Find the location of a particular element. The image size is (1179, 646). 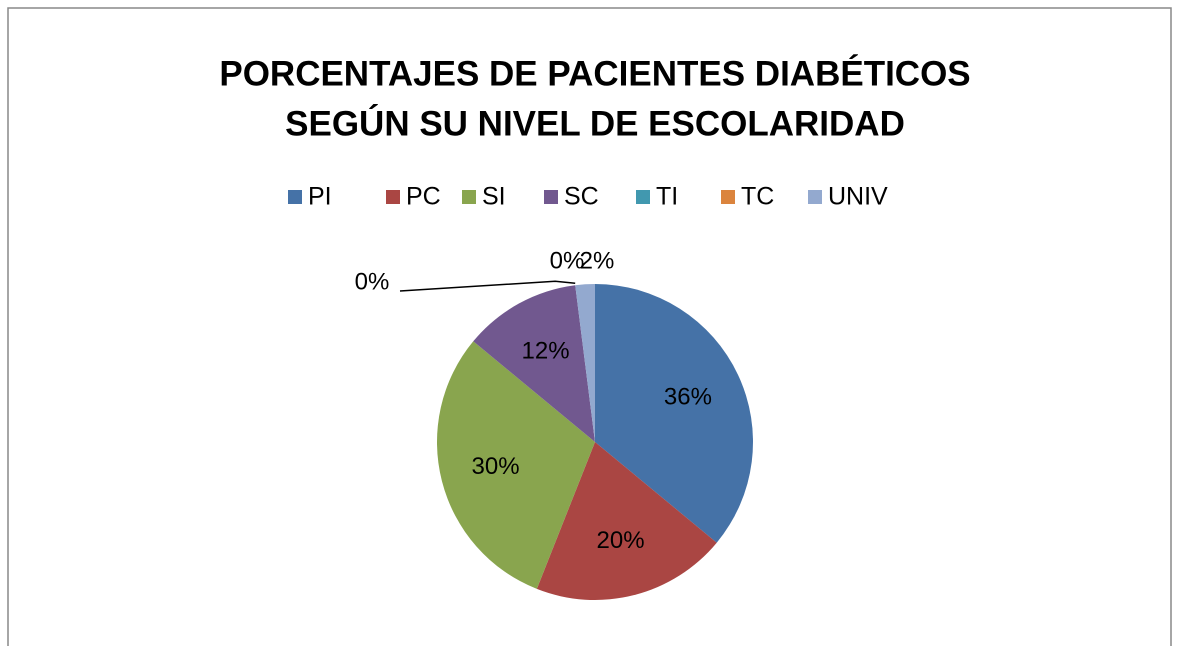

chart-title: SEGÚN SU NIVEL DE ESCOLARIDAD is located at coordinates (595, 123).